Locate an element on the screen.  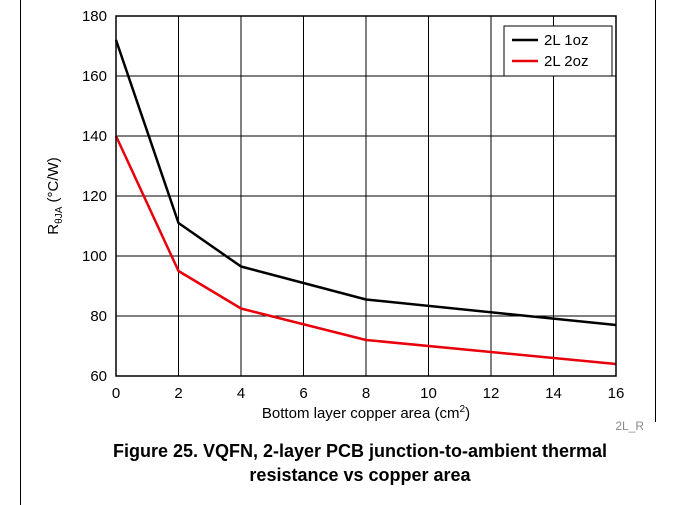
y-tick-label: 100 is located at coordinates (94, 256).